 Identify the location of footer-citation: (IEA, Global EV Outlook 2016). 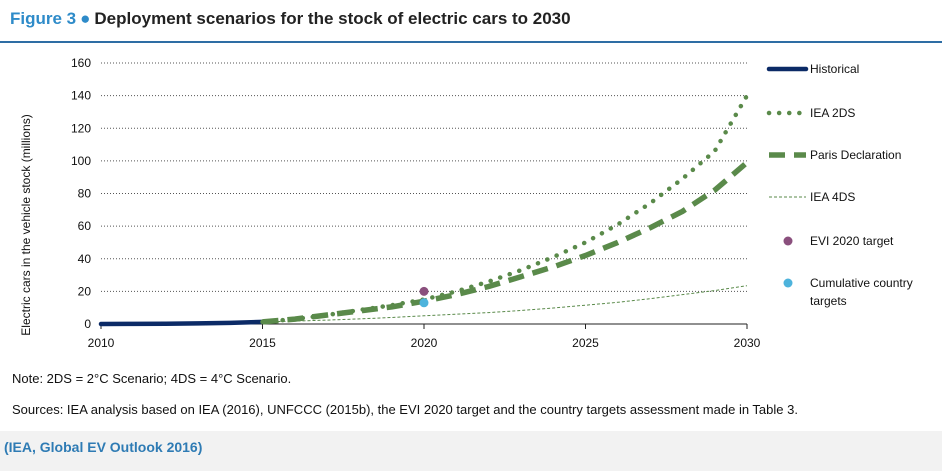
(103, 447).